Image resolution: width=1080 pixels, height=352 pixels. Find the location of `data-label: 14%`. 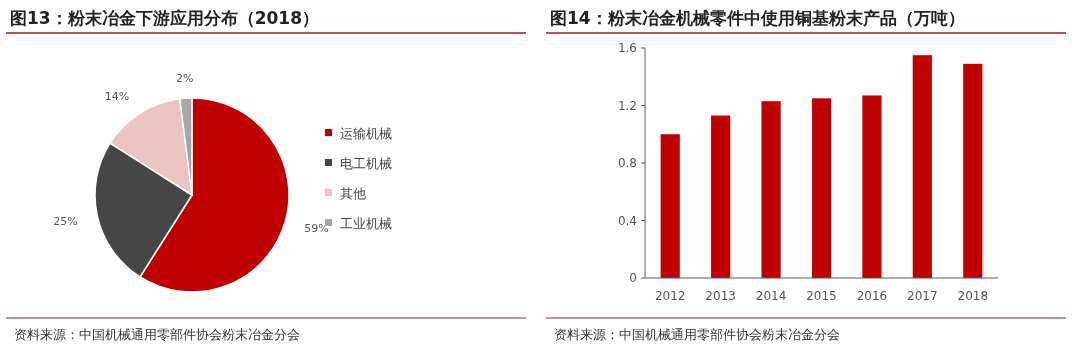

data-label: 14% is located at coordinates (117, 97).